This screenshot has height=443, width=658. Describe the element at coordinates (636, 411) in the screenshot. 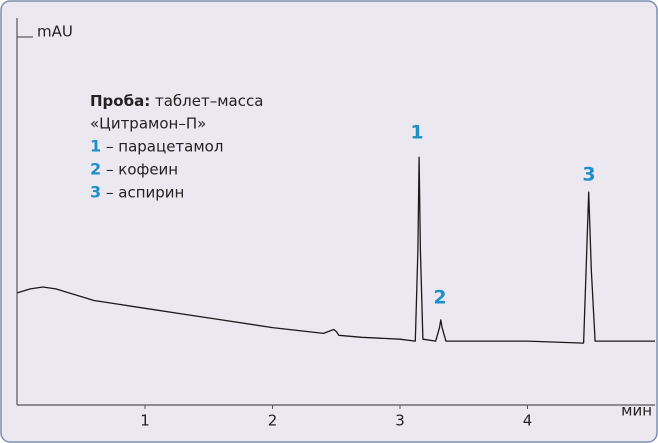

I see `x-axis-label: мин` at that location.